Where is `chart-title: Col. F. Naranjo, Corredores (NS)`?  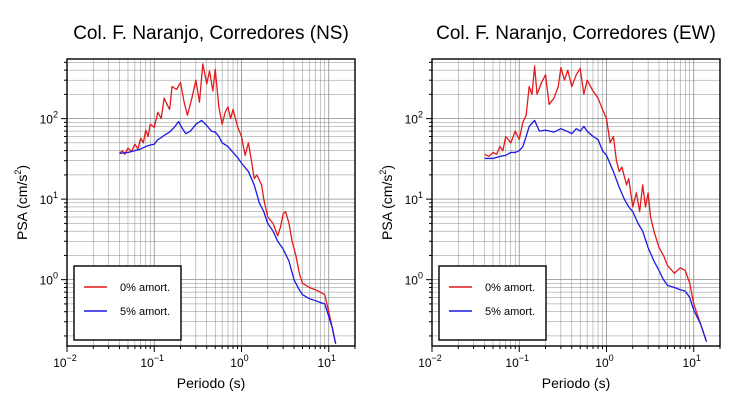
chart-title: Col. F. Naranjo, Corredores (NS) is located at coordinates (211, 33).